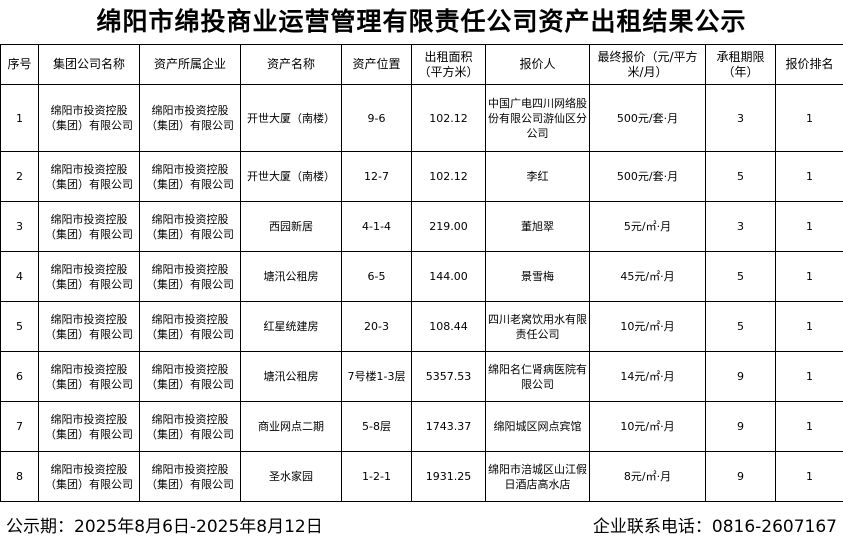 This screenshot has width=843, height=552. What do you see at coordinates (647, 276) in the screenshot?
I see `table-cell: 45元/㎡·月` at bounding box center [647, 276].